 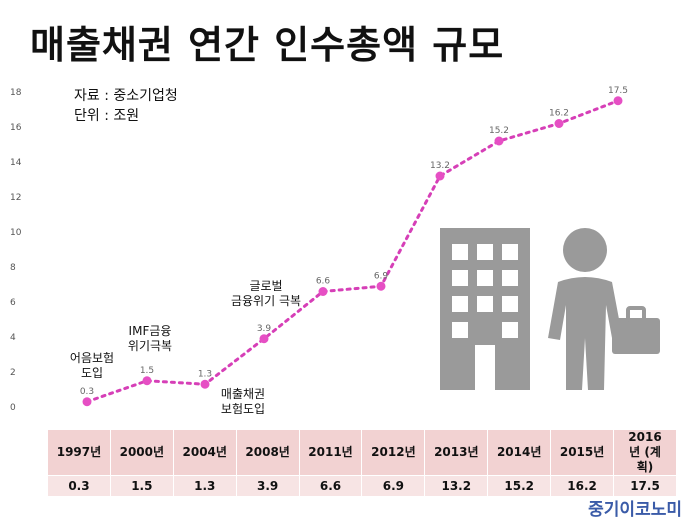 What do you see at coordinates (519, 452) in the screenshot?
I see `table-header-cell: 2014년` at bounding box center [519, 452].